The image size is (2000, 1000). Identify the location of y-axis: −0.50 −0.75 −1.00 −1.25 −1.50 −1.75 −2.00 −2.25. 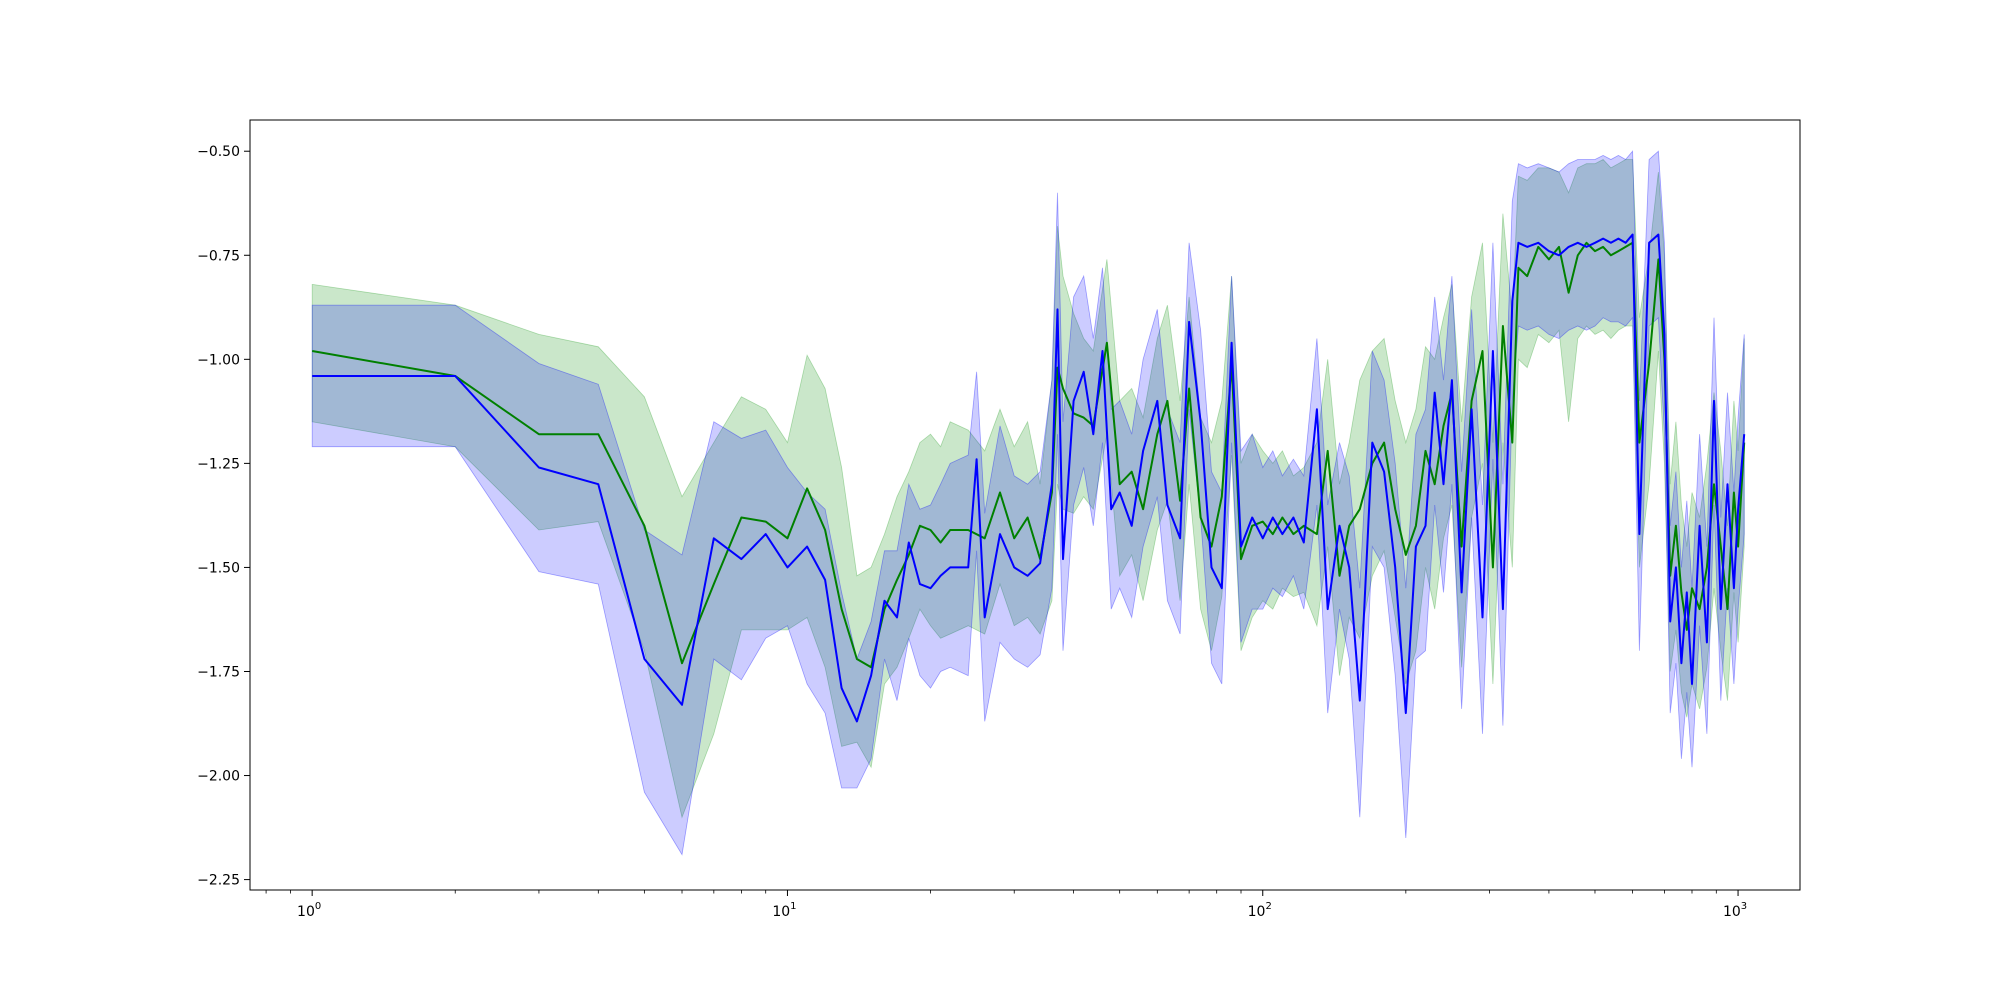
(223, 516).